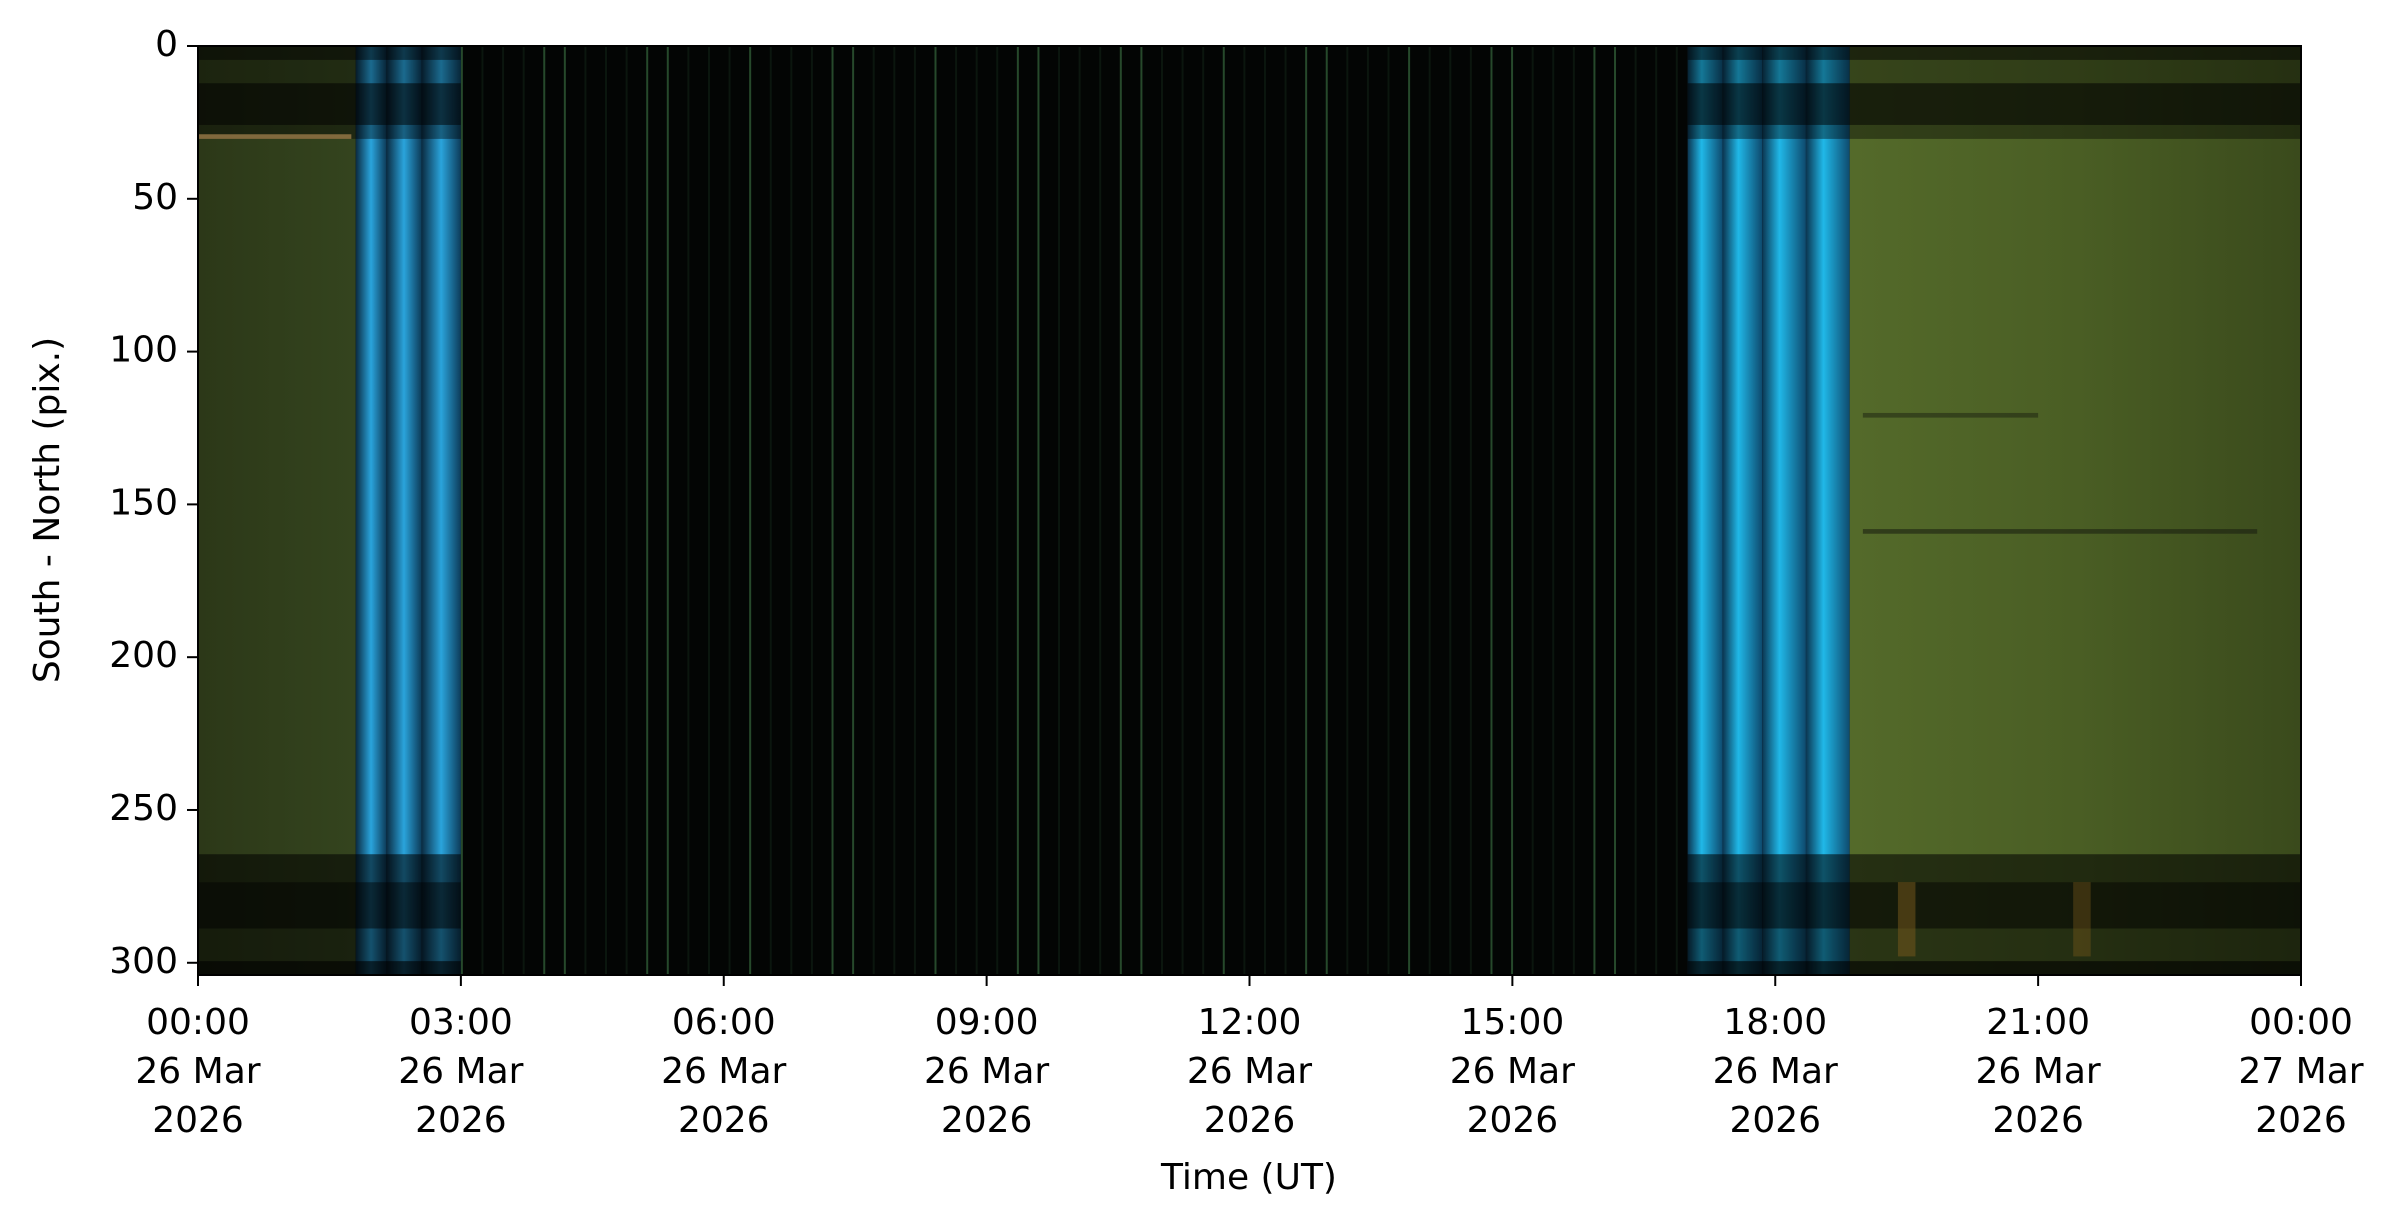 The image size is (2392, 1231). Describe the element at coordinates (460, 1071) in the screenshot. I see `x-tick-label: 03:00 26 Mar 2026` at that location.